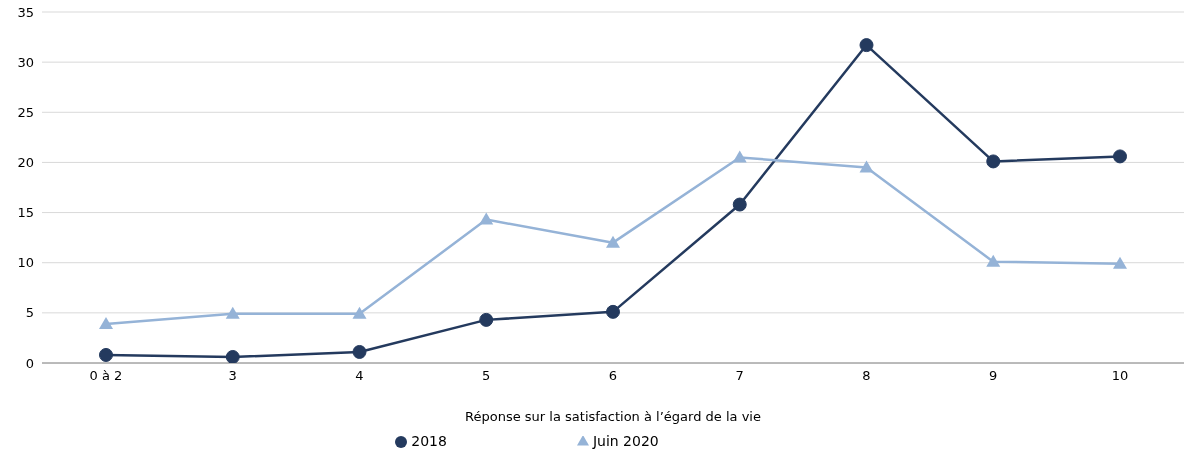  I want to click on y-tick-label: 30, so click(25, 62).